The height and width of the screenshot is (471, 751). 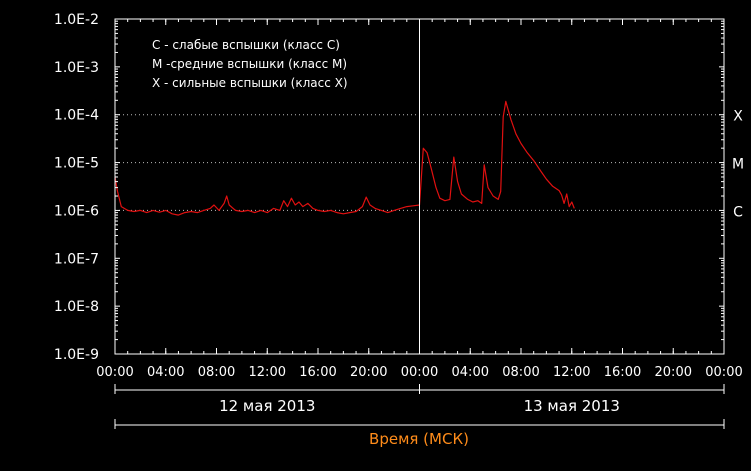 I want to click on y-tick-label: 1.0E-5, so click(x=76, y=164).